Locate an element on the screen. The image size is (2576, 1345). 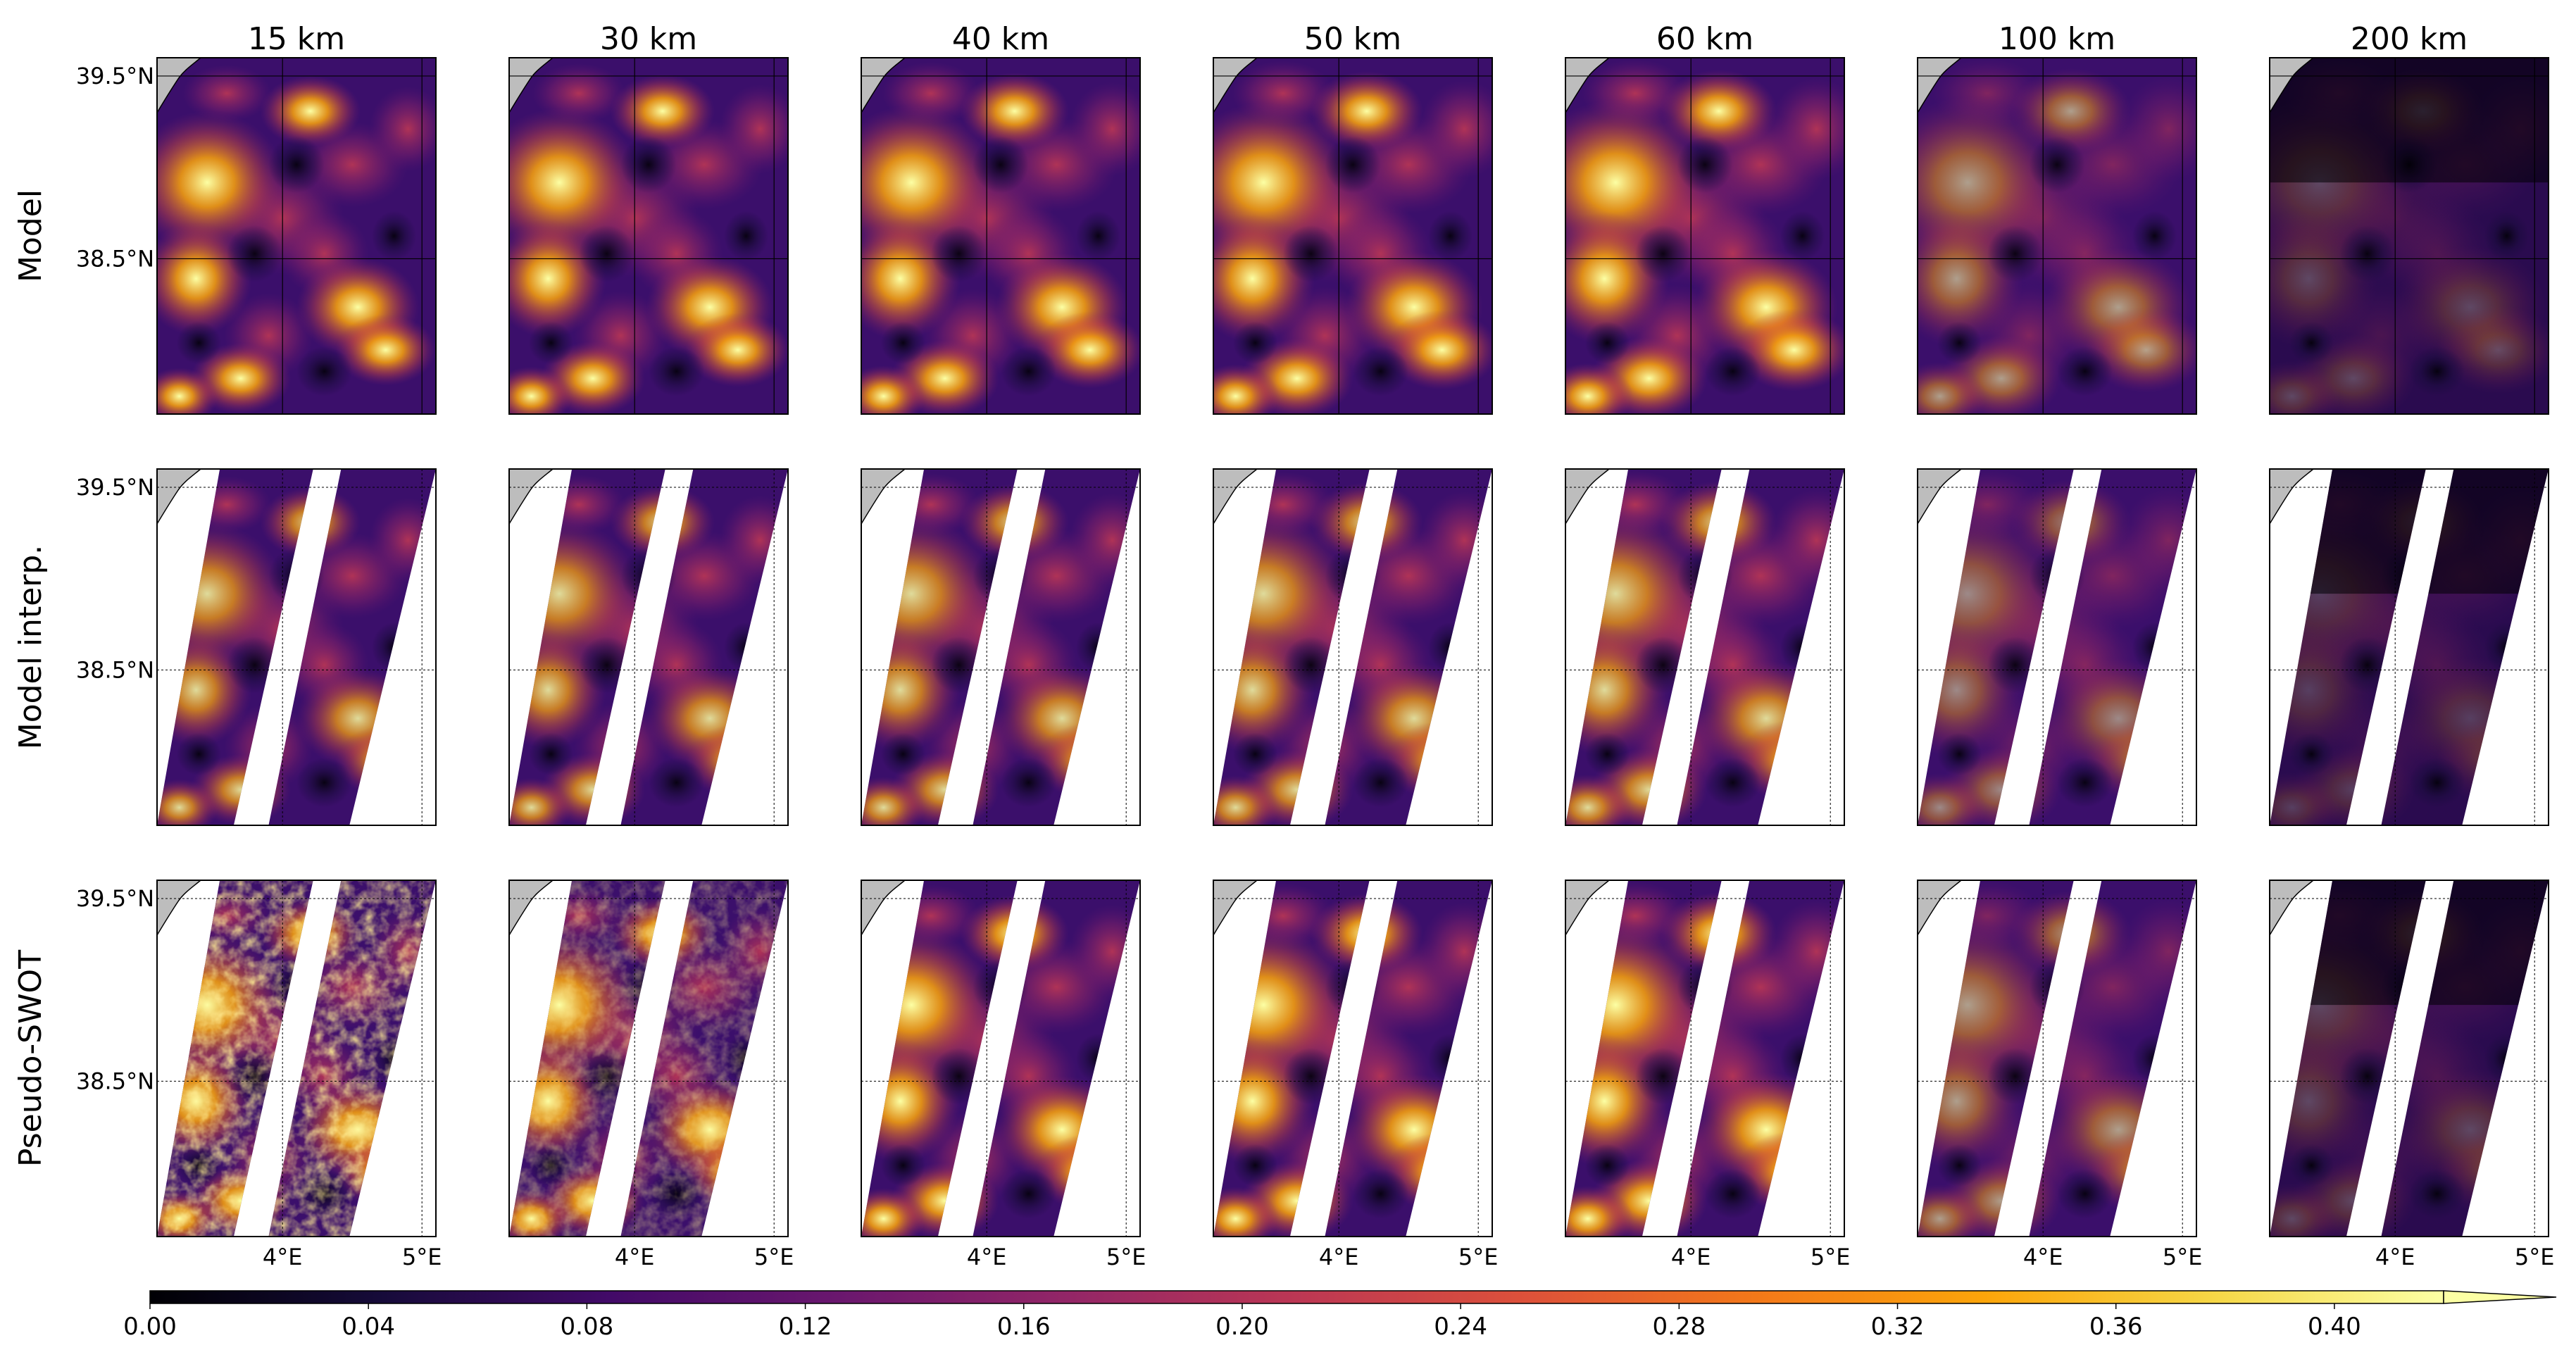
panel-r0-c1 is located at coordinates (648, 236).